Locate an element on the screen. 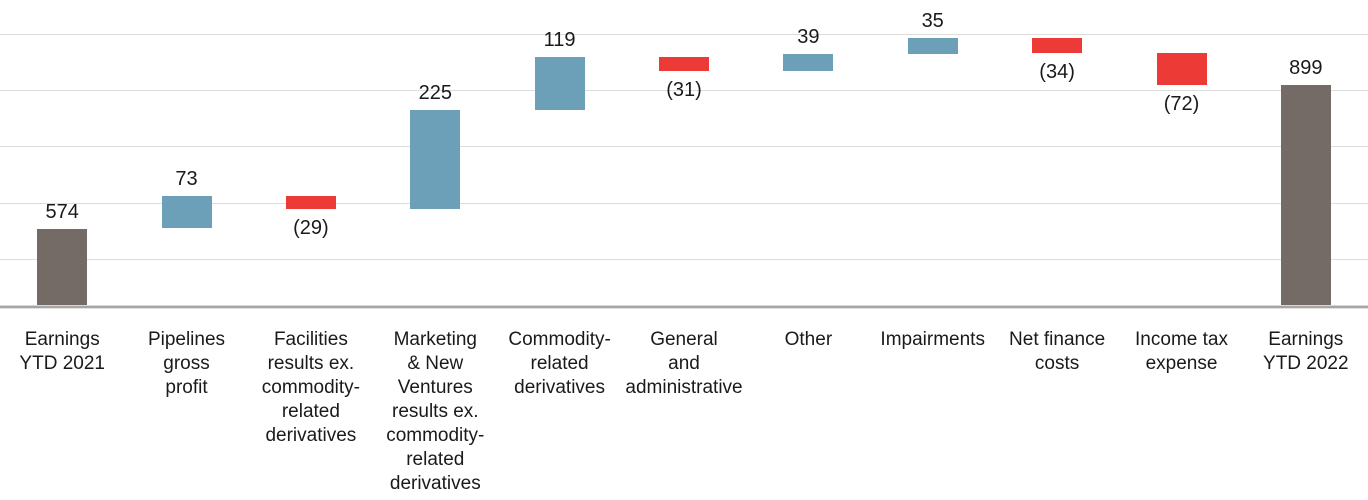 Image resolution: width=1368 pixels, height=500 pixels. value-label-marketing-new-ventures-results-ex-commodity-related-derivatives: 225 is located at coordinates (435, 92).